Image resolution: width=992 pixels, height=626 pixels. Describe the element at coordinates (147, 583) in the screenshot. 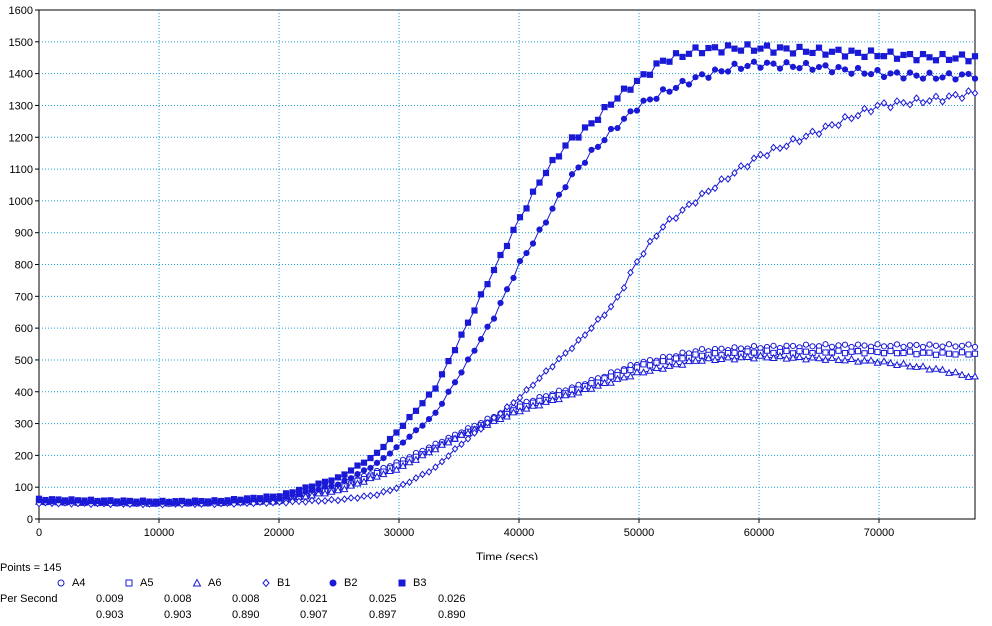

I see `legend-label: A5` at that location.